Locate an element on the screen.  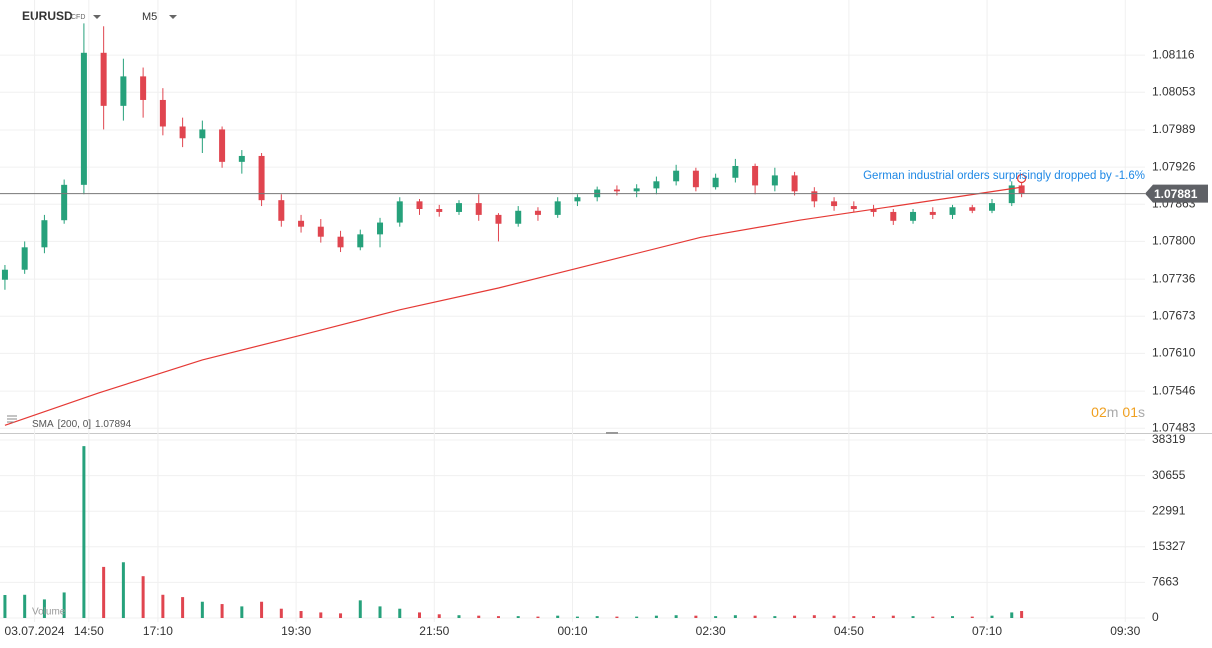
y-tick-label: 7663 is located at coordinates (1165, 582).